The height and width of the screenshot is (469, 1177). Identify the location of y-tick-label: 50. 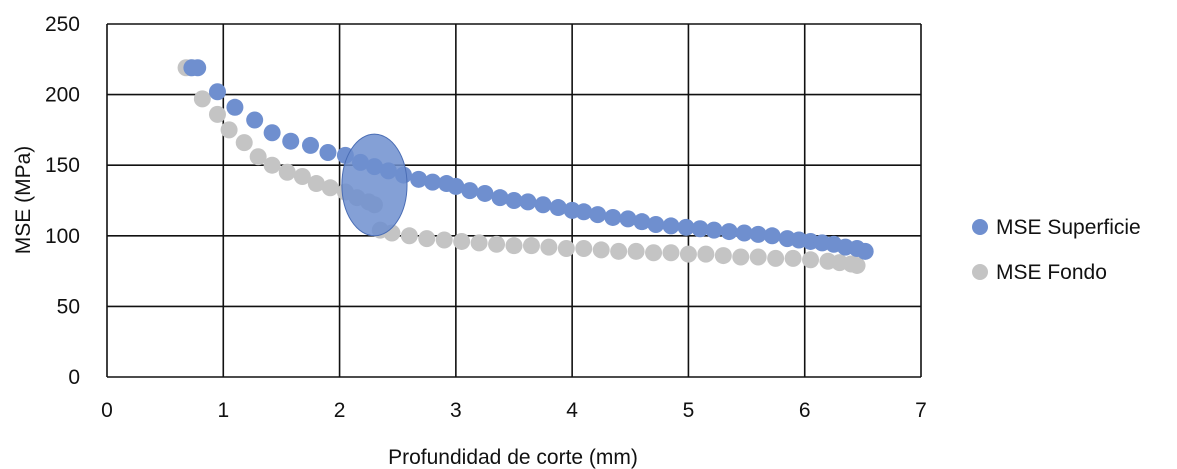
(68, 306).